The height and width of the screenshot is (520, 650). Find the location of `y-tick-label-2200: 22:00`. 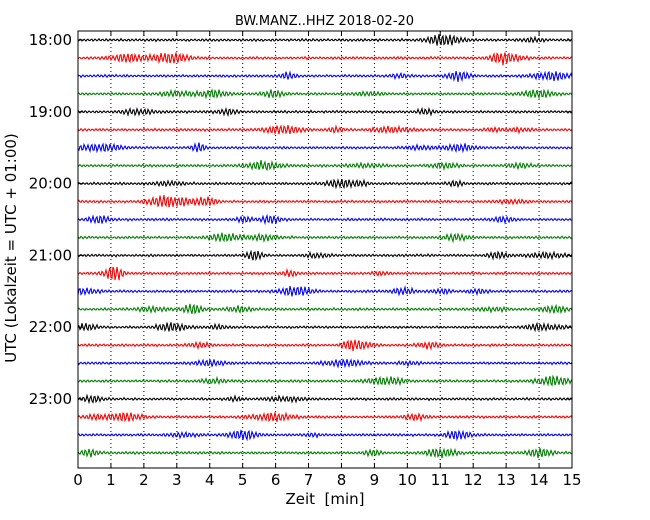

y-tick-label-2200: 22:00 is located at coordinates (50, 327).